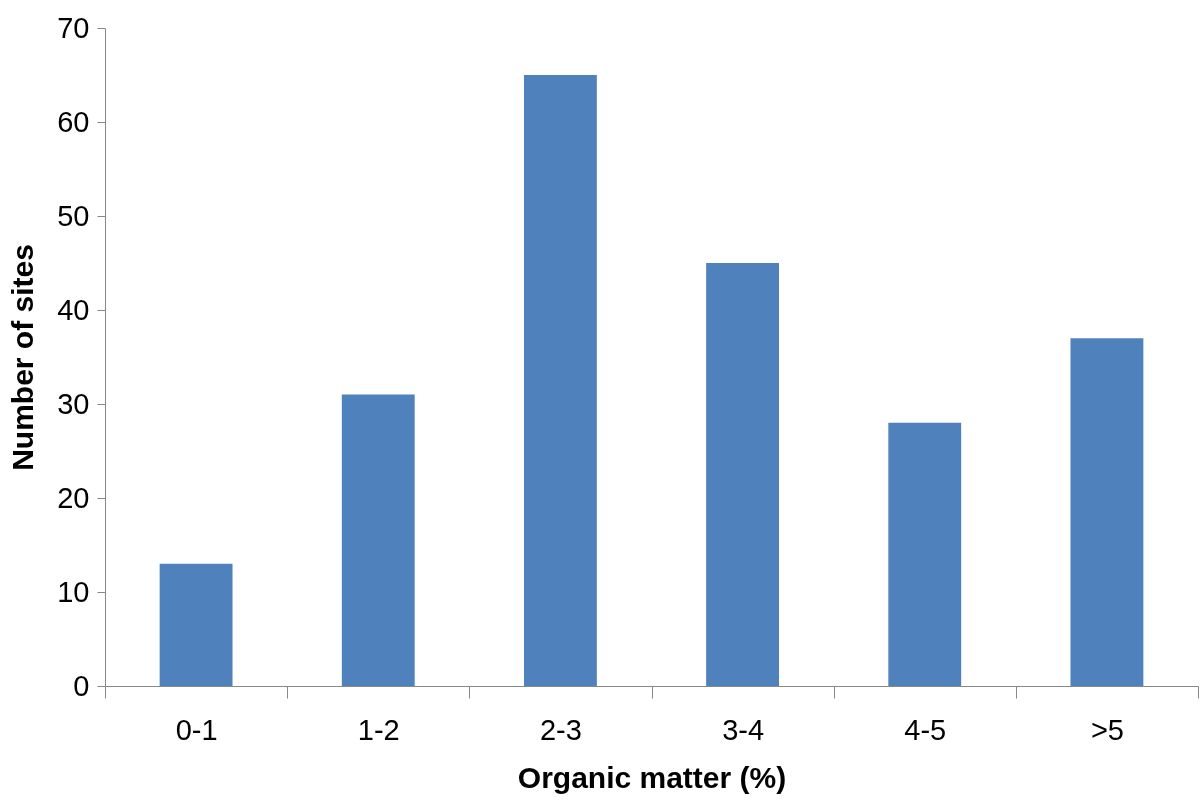 This screenshot has width=1203, height=801. I want to click on y-tick-label: 30, so click(73, 403).